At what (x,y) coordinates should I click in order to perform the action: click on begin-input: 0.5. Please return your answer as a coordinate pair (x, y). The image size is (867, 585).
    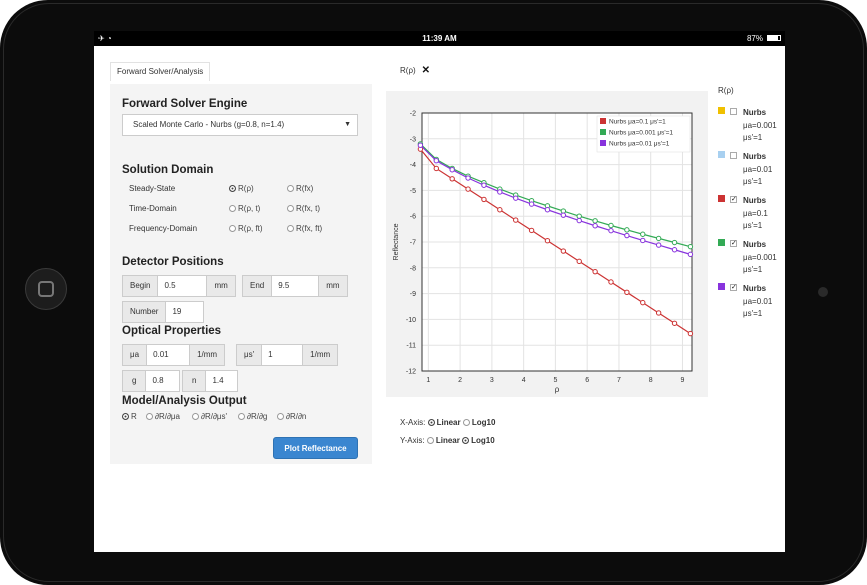
    Looking at the image, I should click on (182, 286).